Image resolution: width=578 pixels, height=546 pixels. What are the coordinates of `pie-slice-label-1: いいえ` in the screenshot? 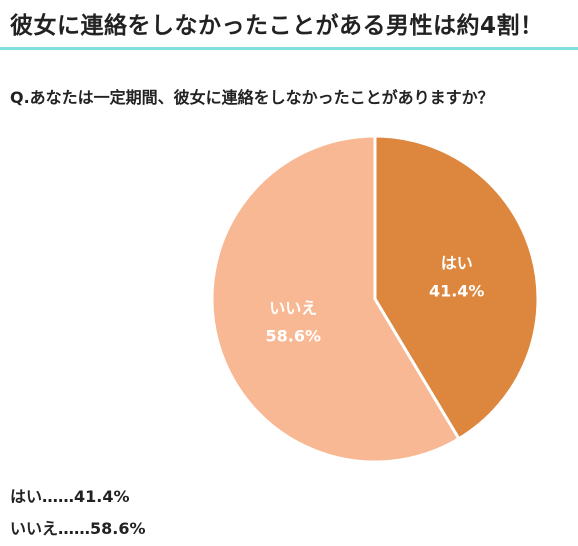 It's located at (293, 308).